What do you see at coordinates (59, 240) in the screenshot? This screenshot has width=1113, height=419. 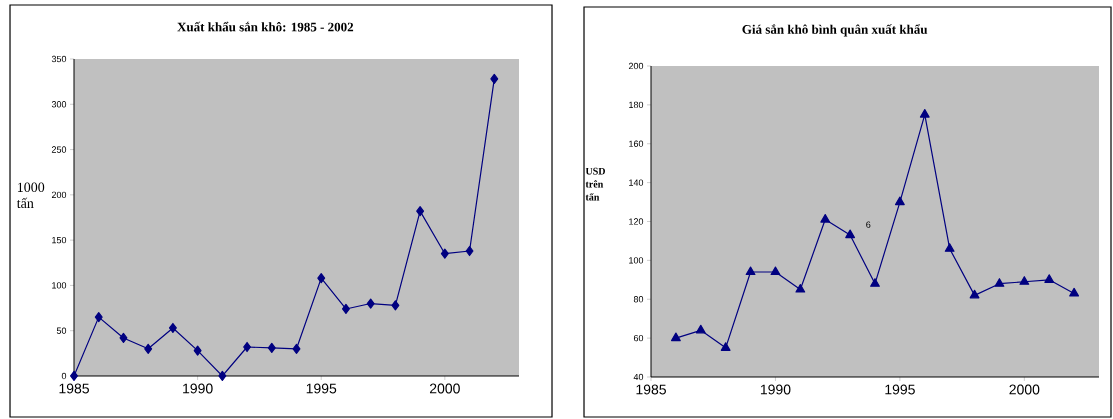 I see `y-tick-label: 150` at bounding box center [59, 240].